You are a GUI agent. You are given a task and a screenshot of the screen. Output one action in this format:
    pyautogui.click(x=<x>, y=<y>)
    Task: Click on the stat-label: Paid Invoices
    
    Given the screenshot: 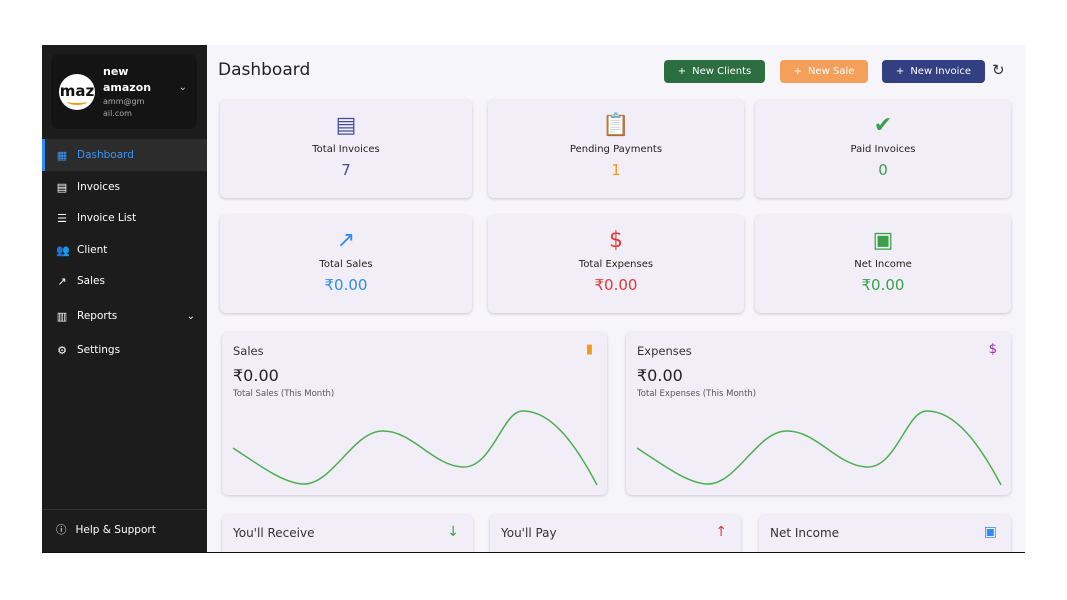 What is the action you would take?
    pyautogui.click(x=883, y=149)
    